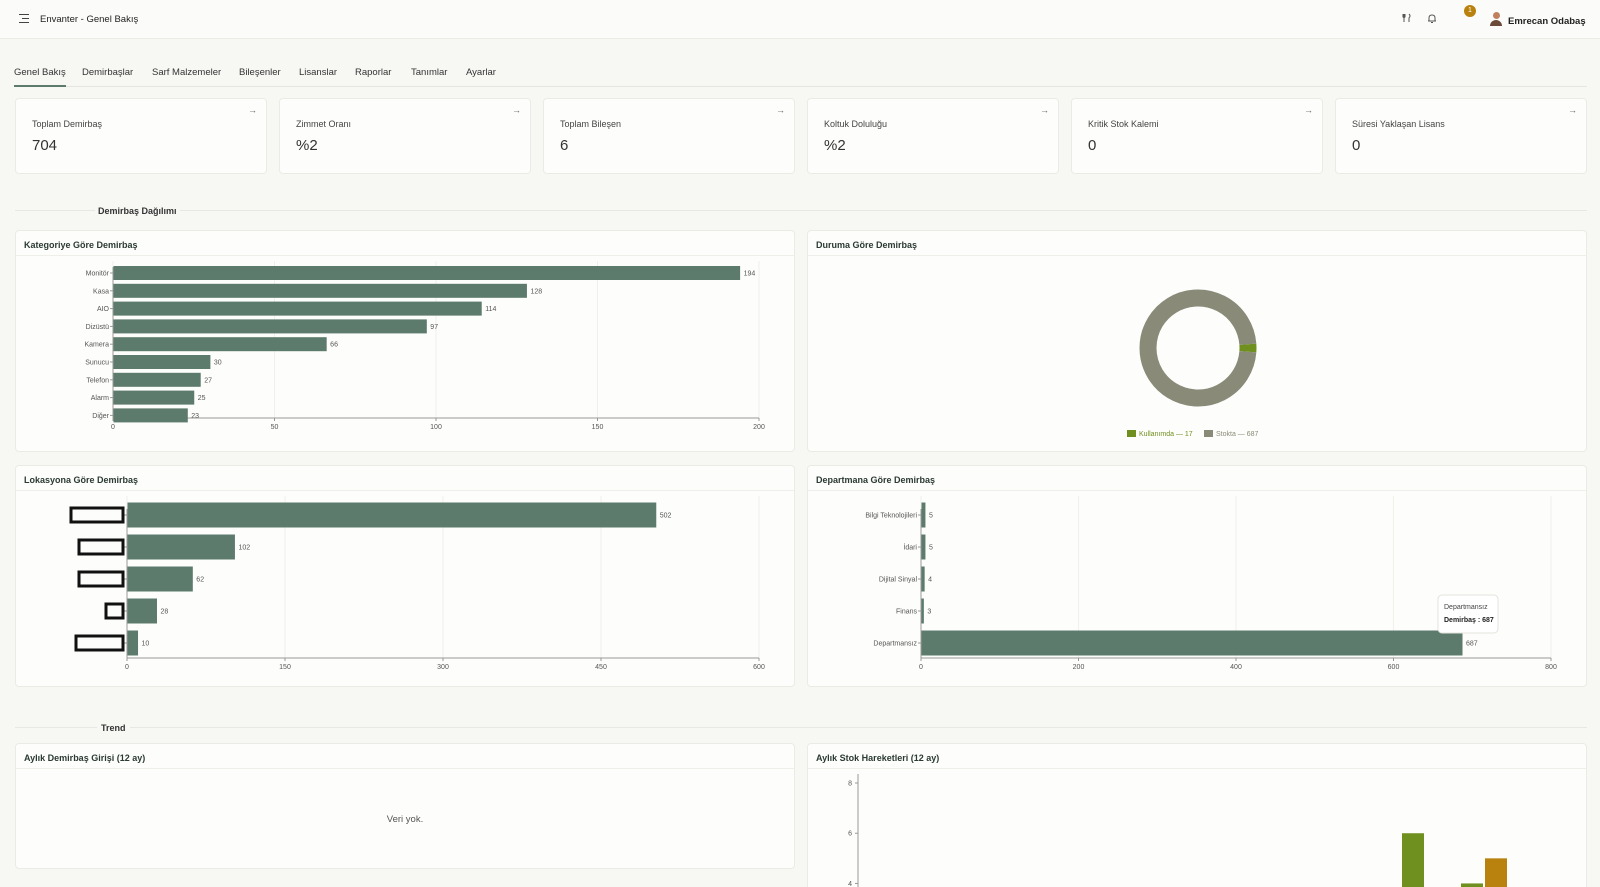 This screenshot has height=887, width=1600. I want to click on bar-value-label: 25, so click(202, 398).